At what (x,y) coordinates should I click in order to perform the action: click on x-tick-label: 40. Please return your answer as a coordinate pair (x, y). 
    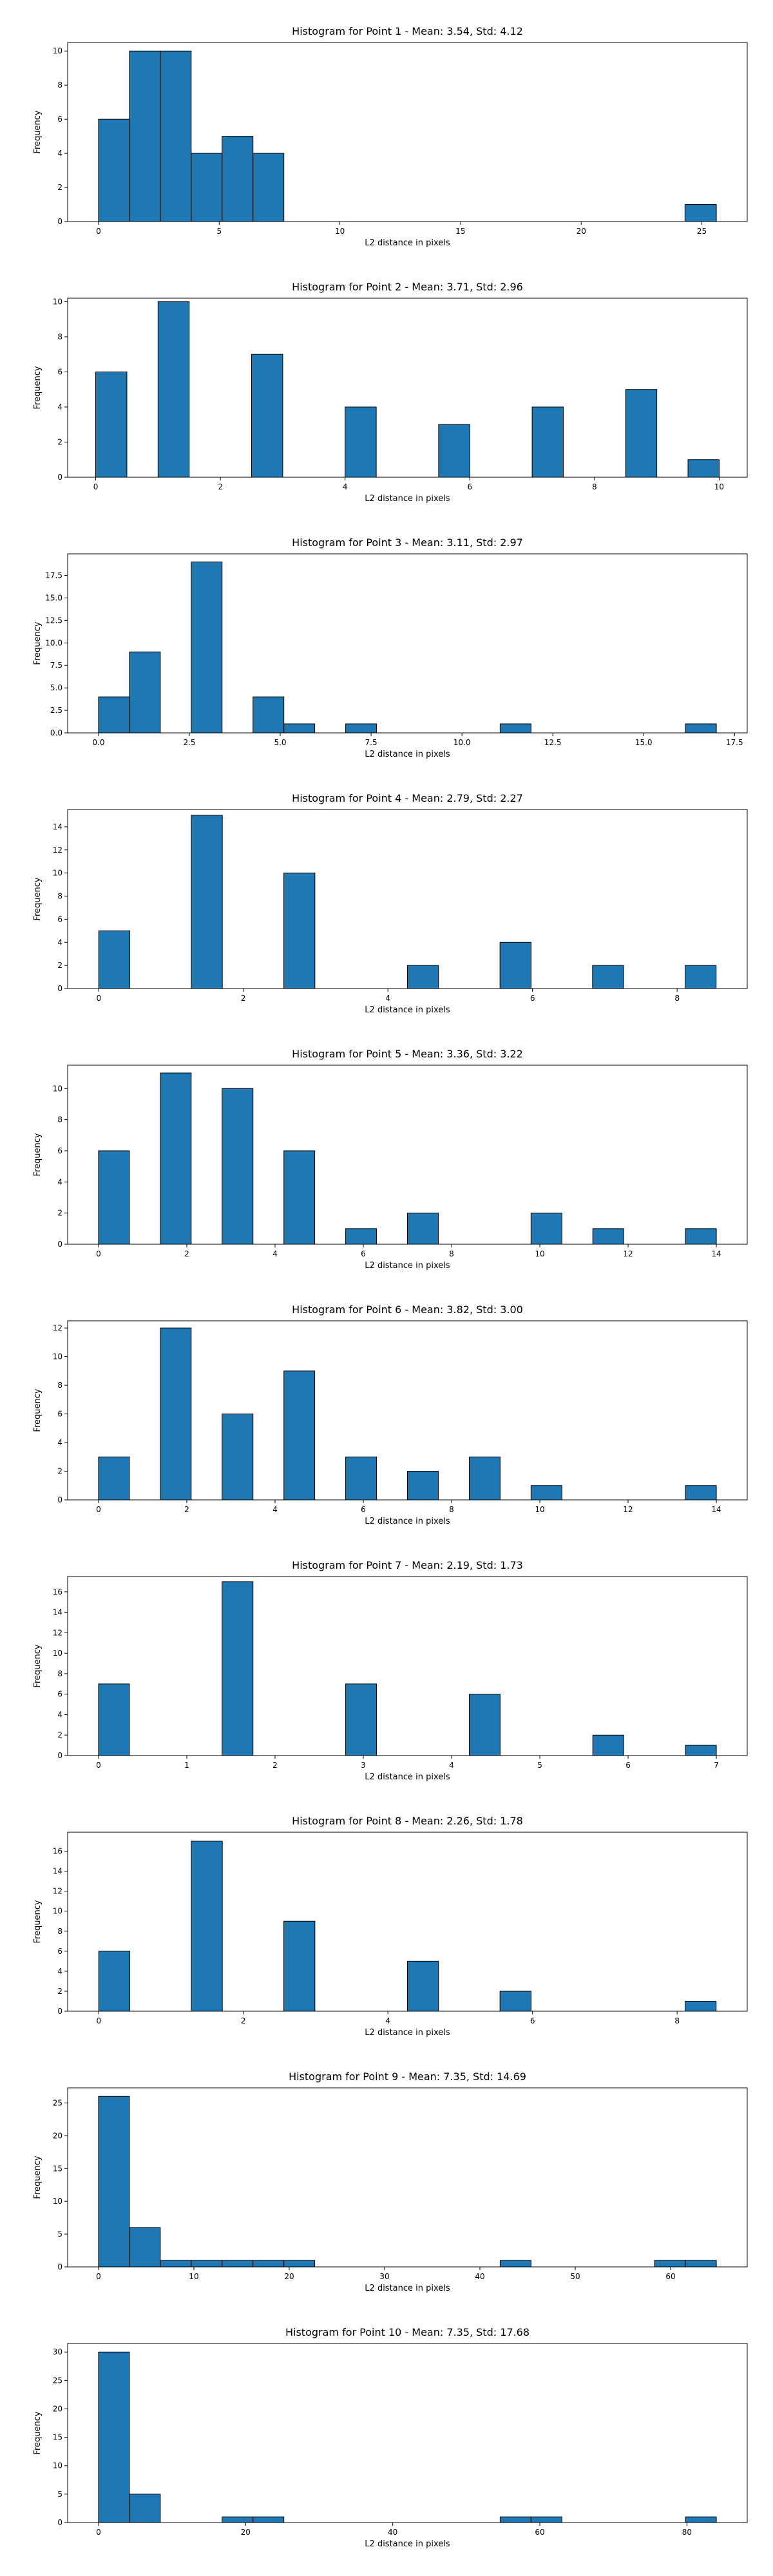
    Looking at the image, I should click on (392, 2532).